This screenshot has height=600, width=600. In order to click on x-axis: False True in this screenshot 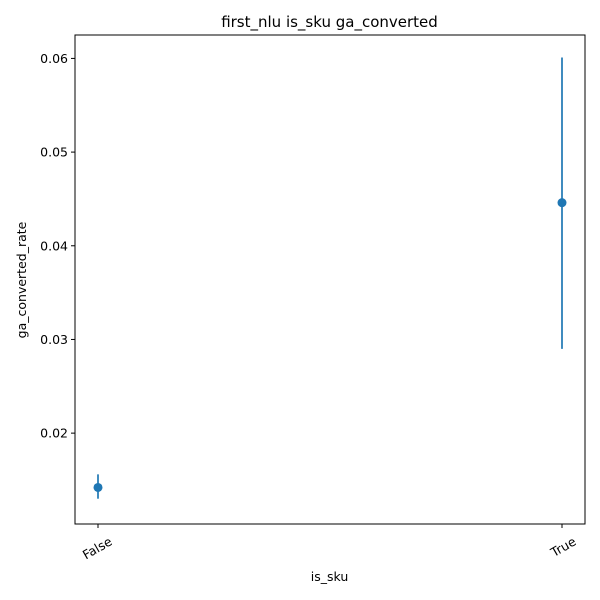, I will do `click(329, 543)`.